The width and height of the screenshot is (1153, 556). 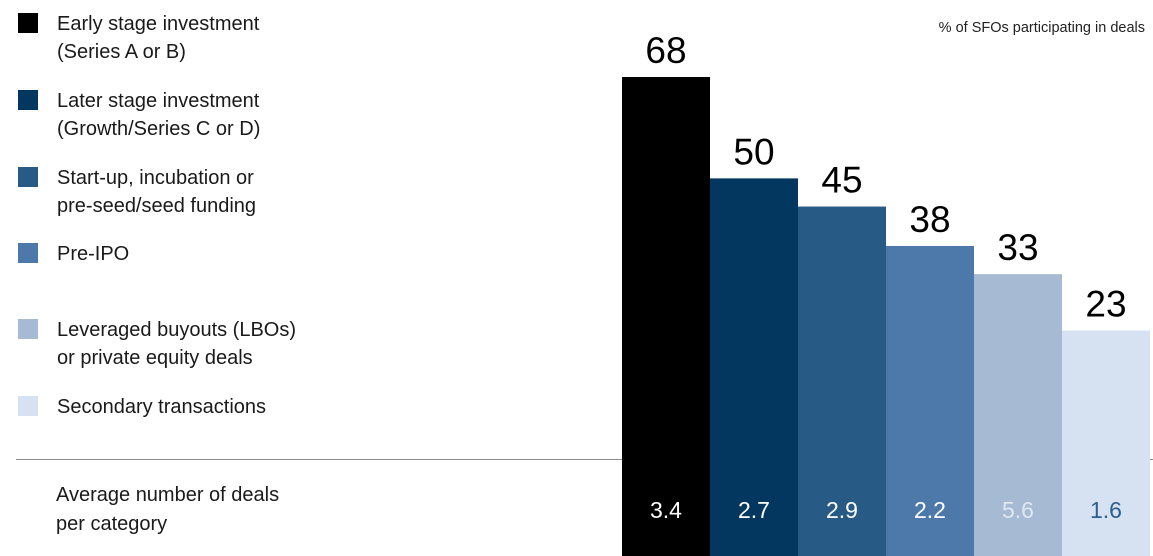 What do you see at coordinates (584, 459) in the screenshot?
I see `divider-line` at bounding box center [584, 459].